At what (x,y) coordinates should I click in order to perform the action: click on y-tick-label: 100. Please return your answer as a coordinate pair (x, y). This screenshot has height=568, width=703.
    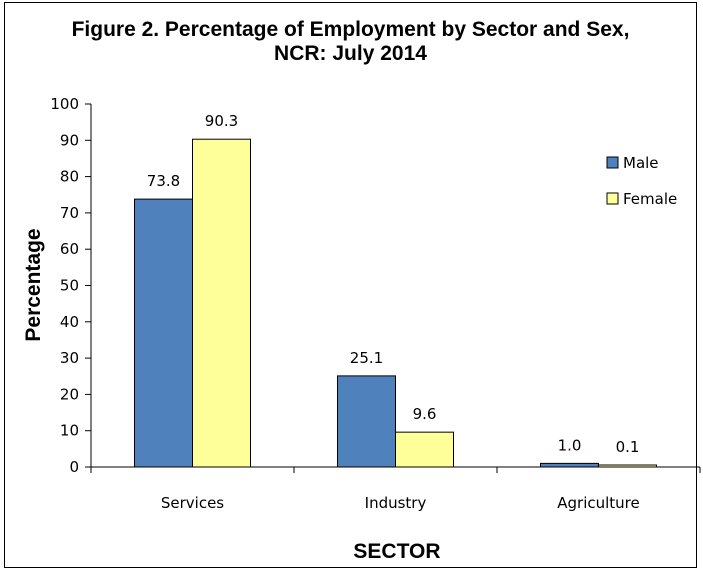
    Looking at the image, I should click on (64, 104).